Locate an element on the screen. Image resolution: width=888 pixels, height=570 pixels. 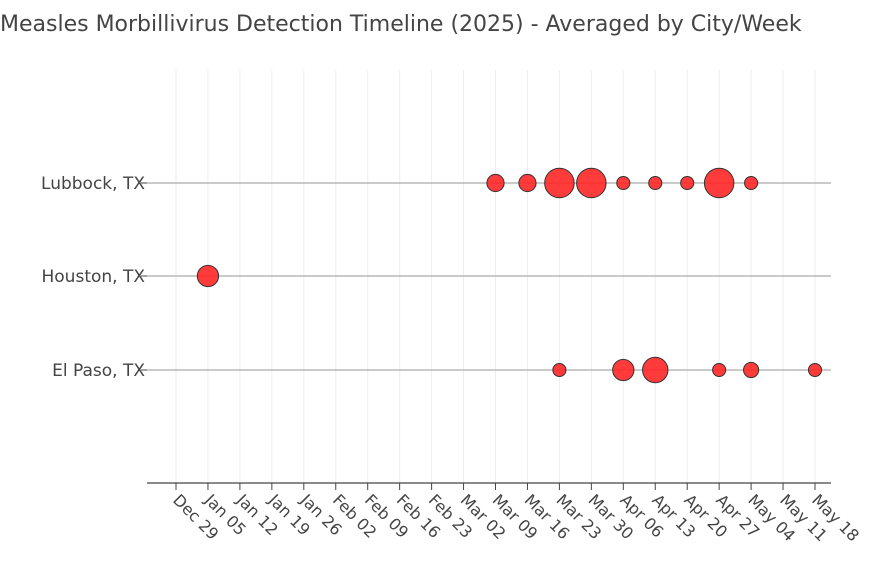
x-axis is located at coordinates (489, 486).